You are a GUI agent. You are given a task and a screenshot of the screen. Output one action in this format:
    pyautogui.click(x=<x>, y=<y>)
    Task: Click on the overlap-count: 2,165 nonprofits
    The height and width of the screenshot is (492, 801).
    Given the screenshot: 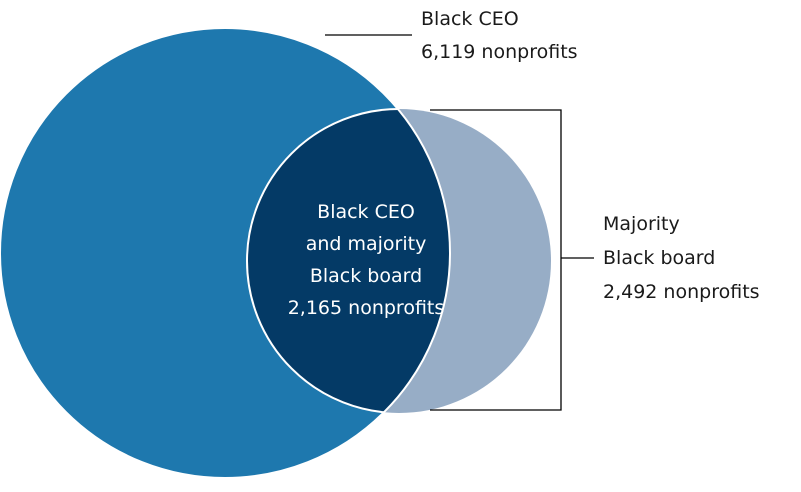 What is the action you would take?
    pyautogui.click(x=366, y=308)
    